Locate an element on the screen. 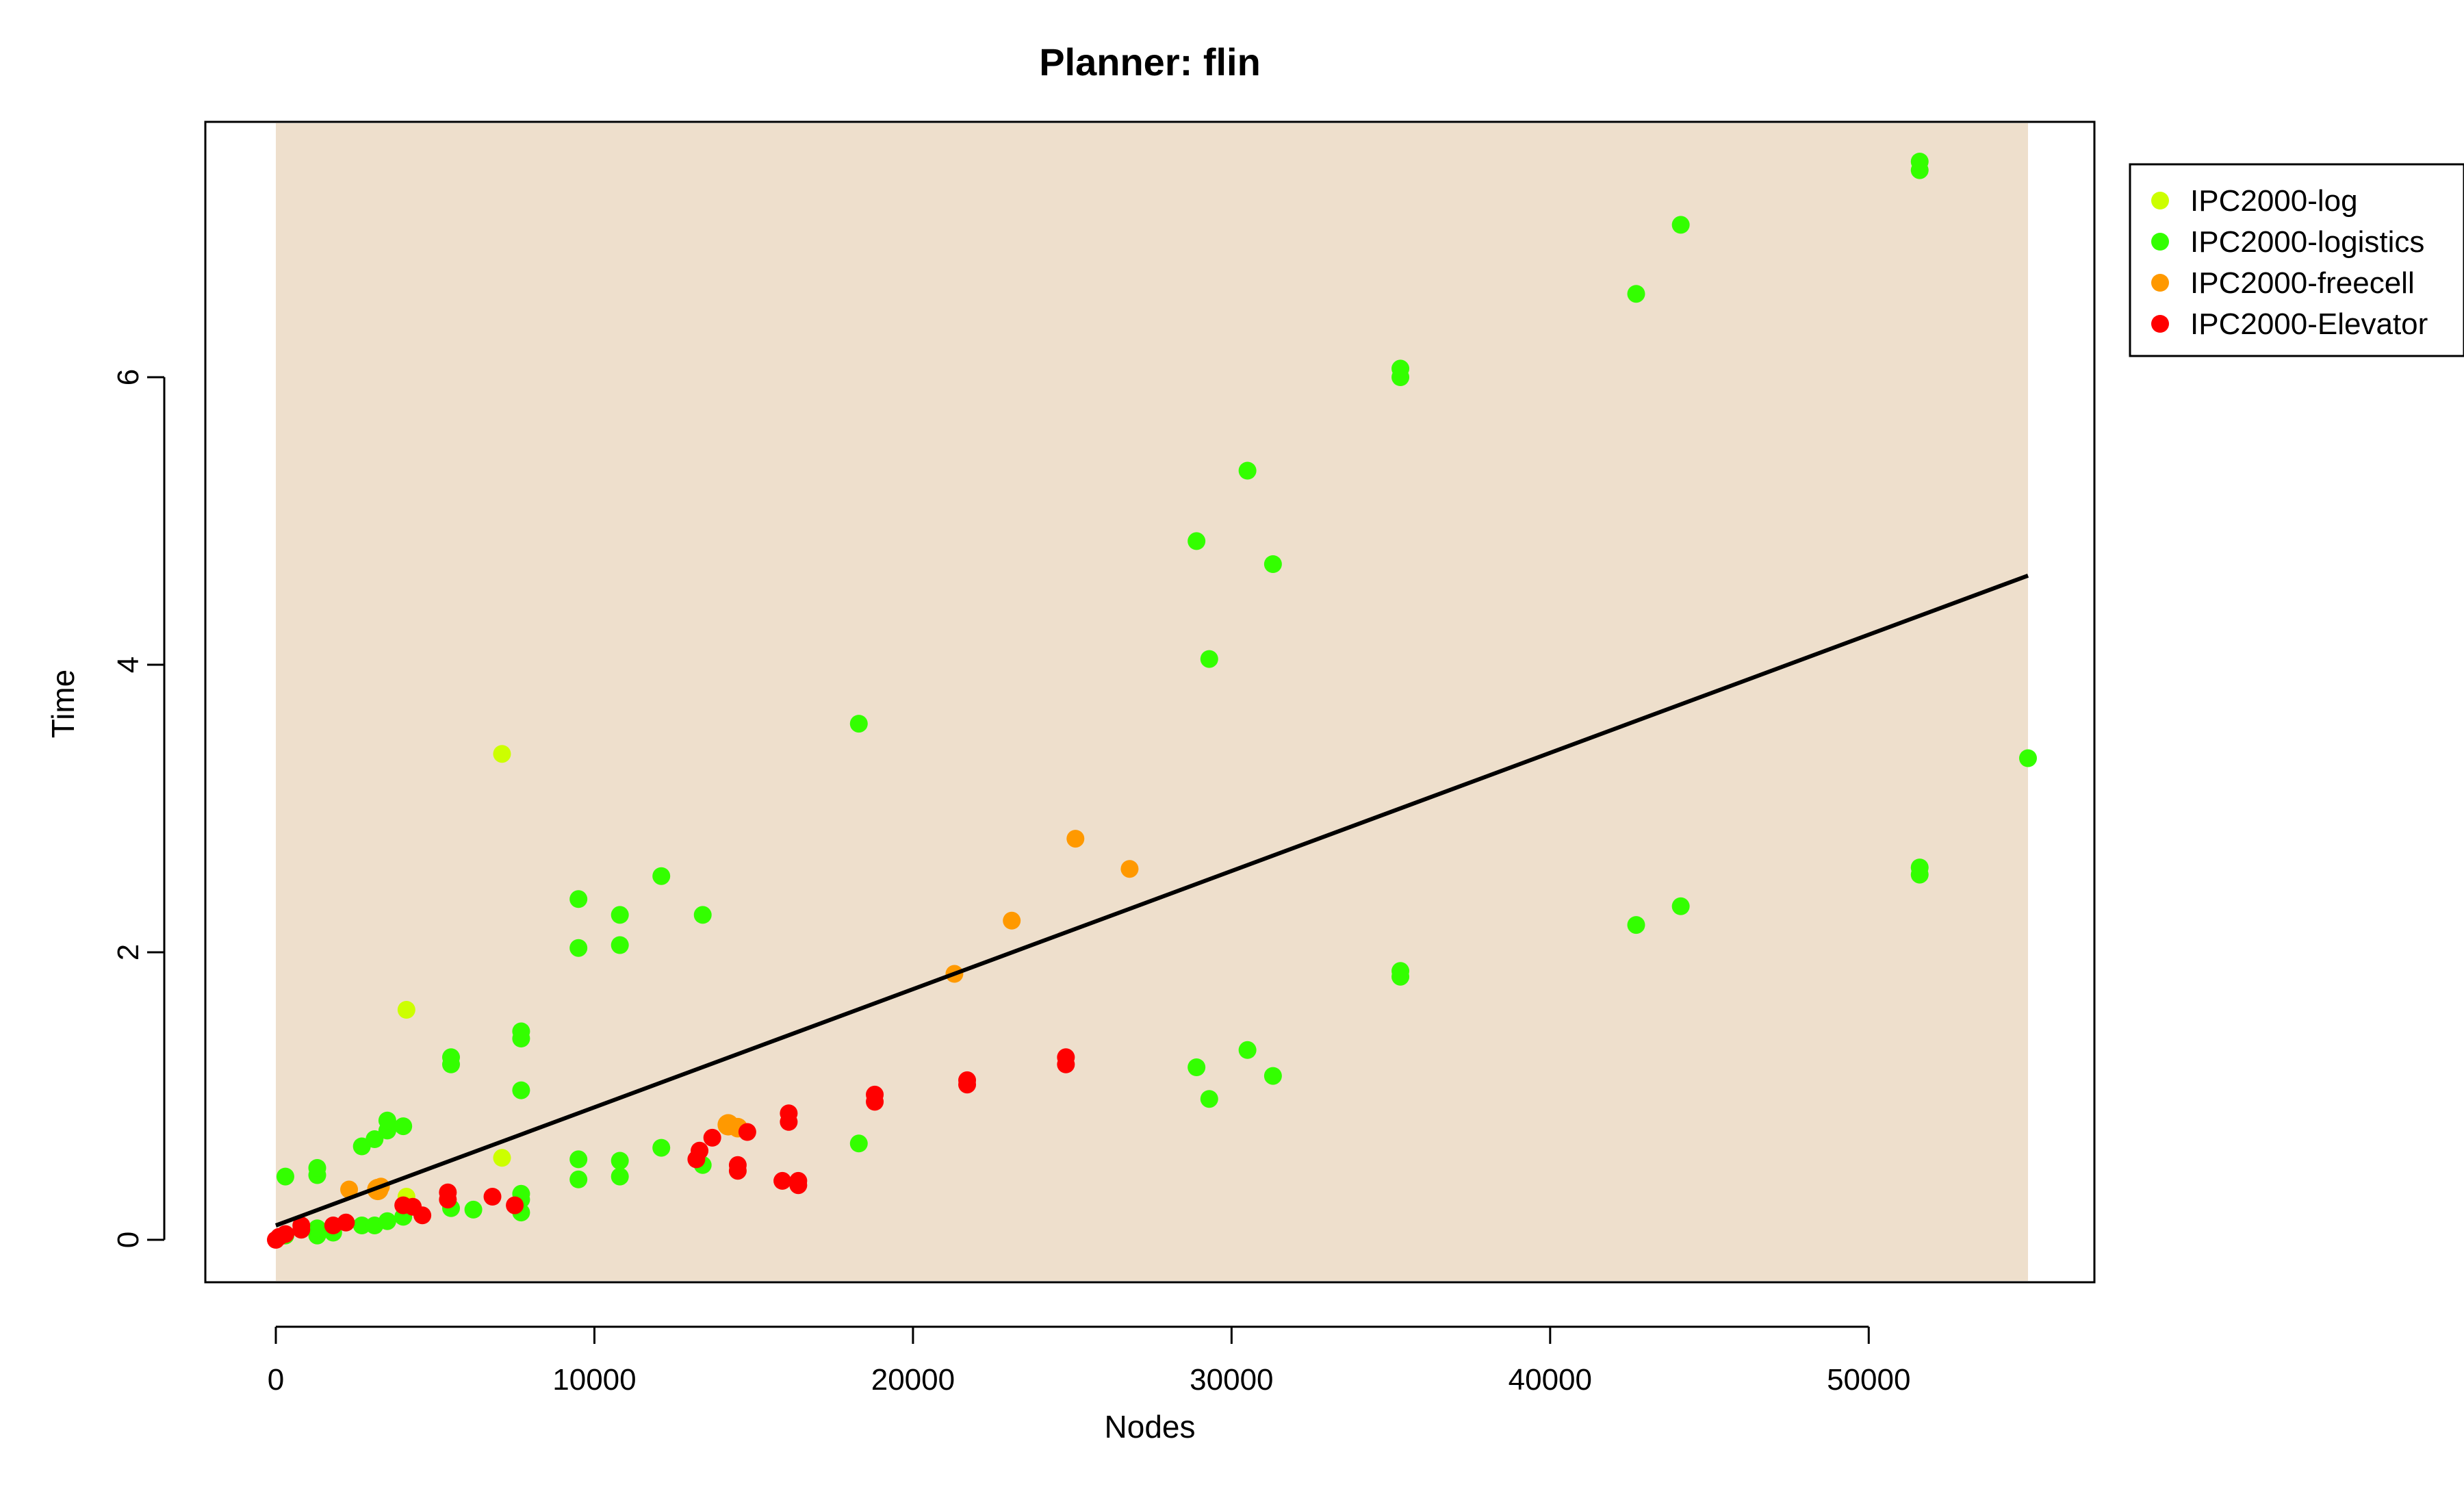 The width and height of the screenshot is (2464, 1489). y-tick-label: 2 is located at coordinates (128, 952).